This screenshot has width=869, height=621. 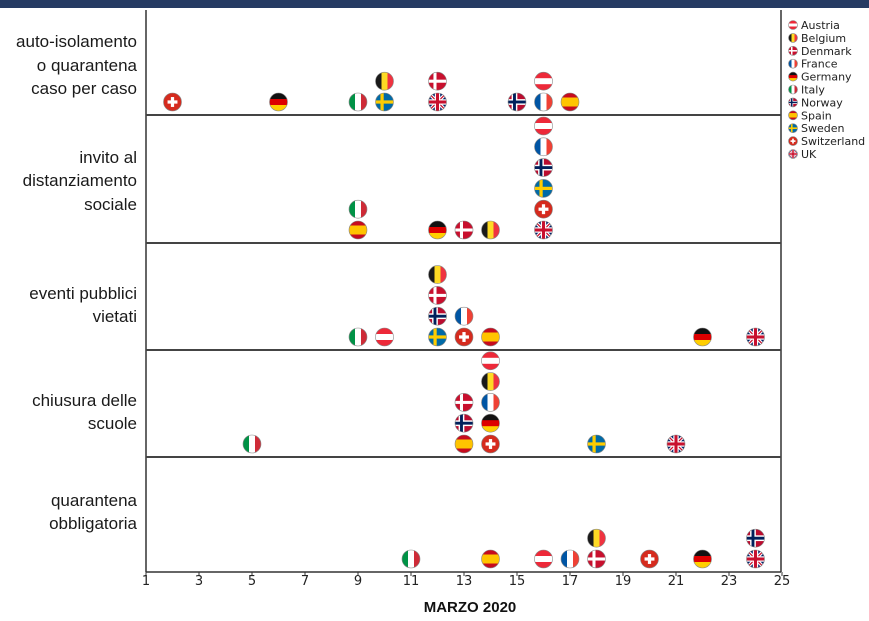 I want to click on legend-entry: UK, so click(x=809, y=154).